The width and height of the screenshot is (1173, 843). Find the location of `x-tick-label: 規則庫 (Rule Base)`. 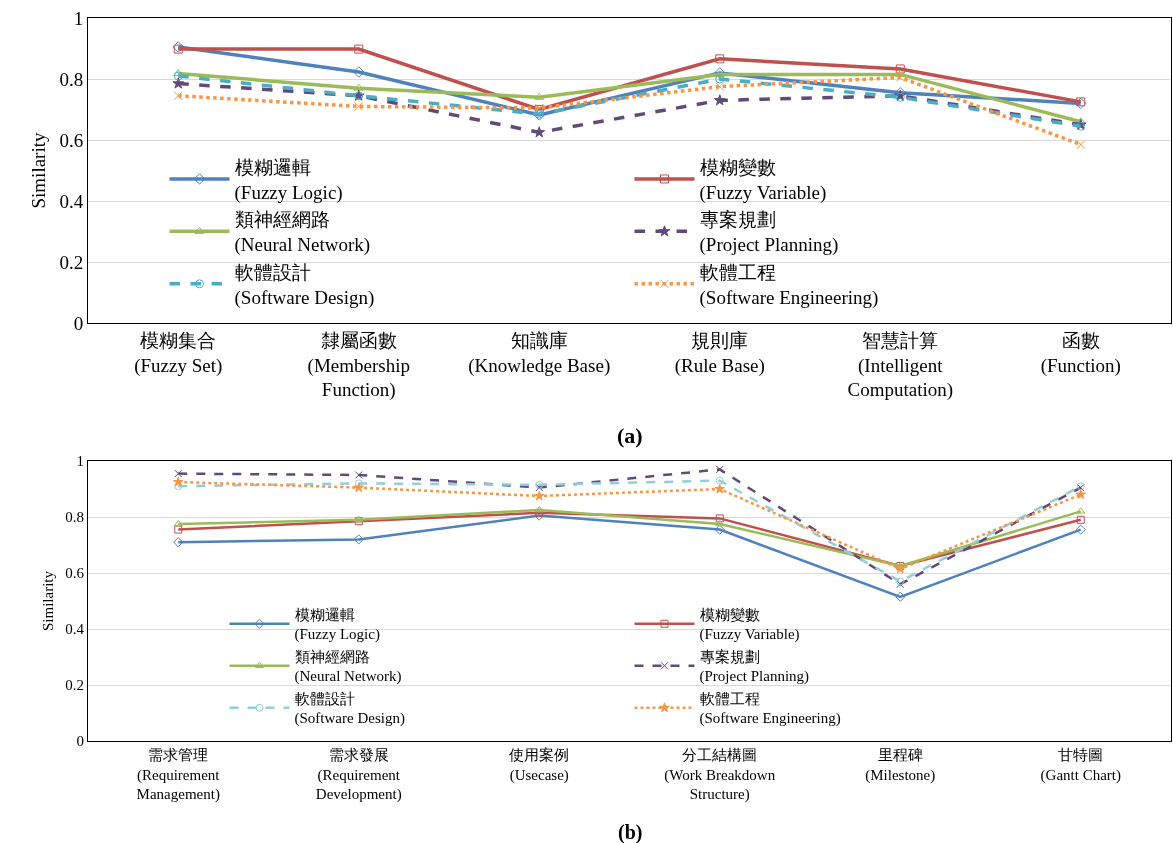

x-tick-label: 規則庫 (Rule Base) is located at coordinates (719, 353).